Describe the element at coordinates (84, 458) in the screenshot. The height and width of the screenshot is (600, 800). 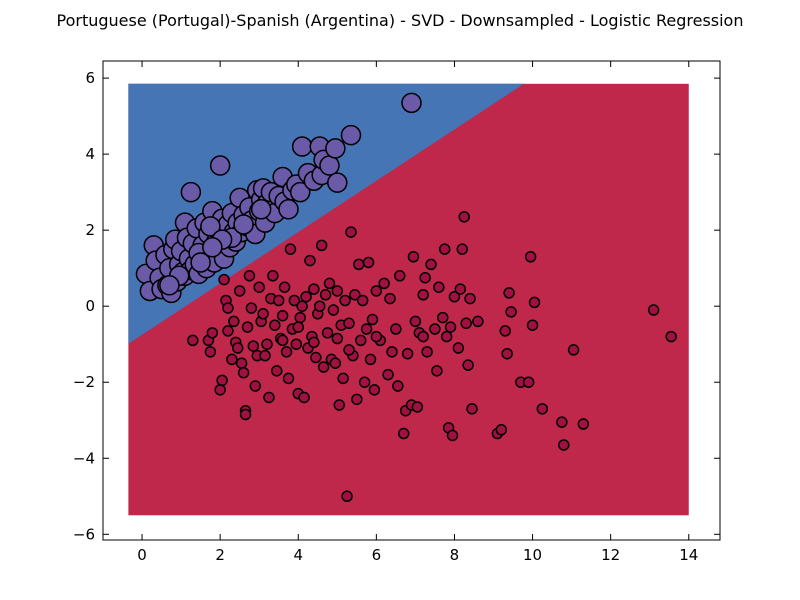
I see `y-tick-label: −4` at that location.